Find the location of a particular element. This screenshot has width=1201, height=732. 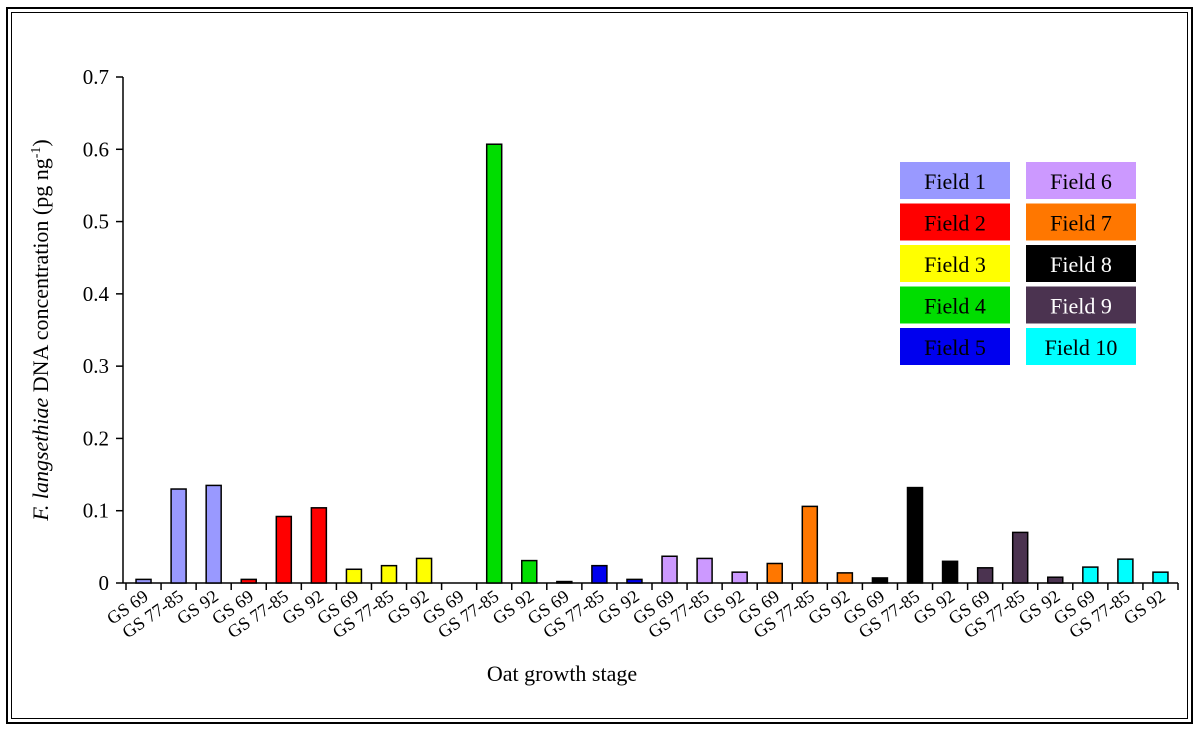

legend-label-field-3: Field 3 is located at coordinates (955, 264).